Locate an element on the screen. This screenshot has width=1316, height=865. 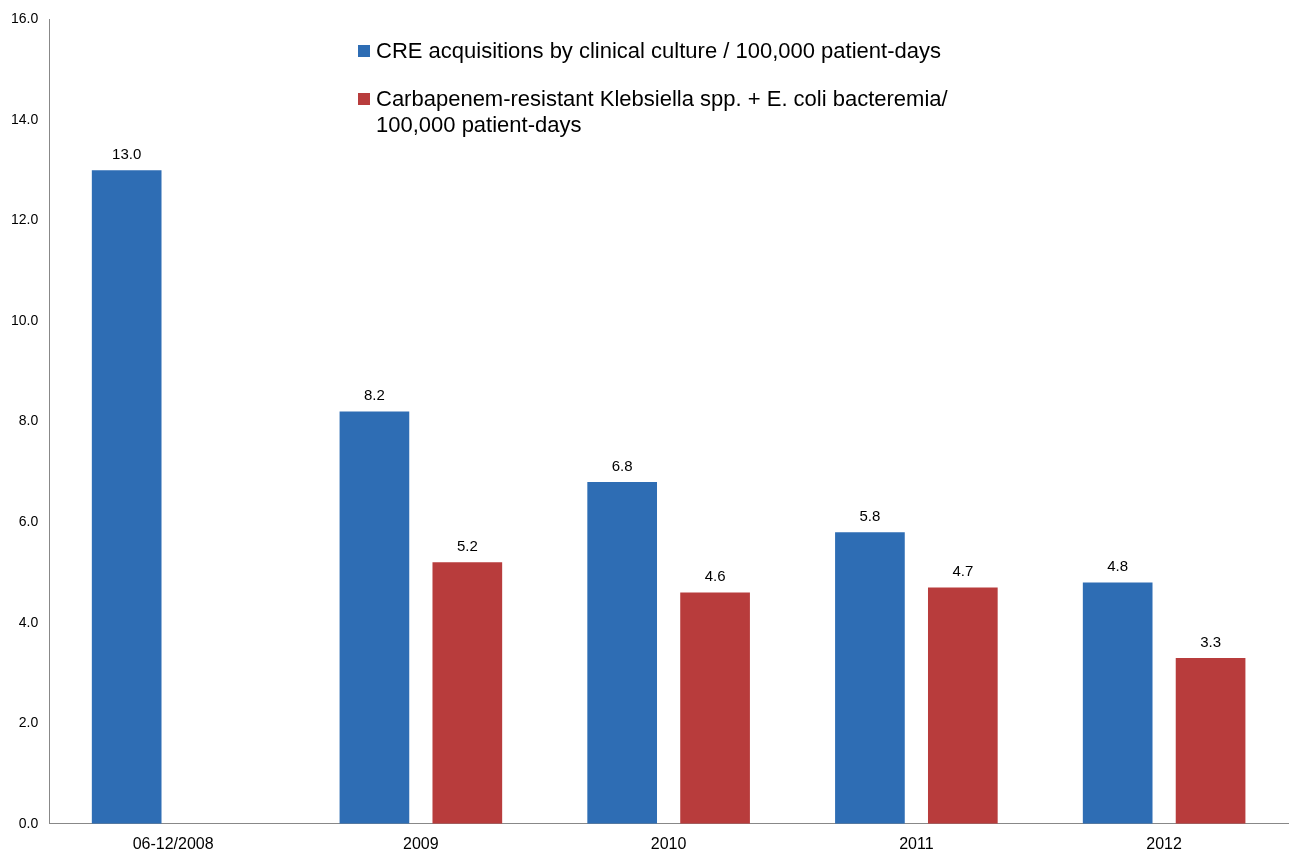
x-tick-label: 2009 is located at coordinates (421, 843).